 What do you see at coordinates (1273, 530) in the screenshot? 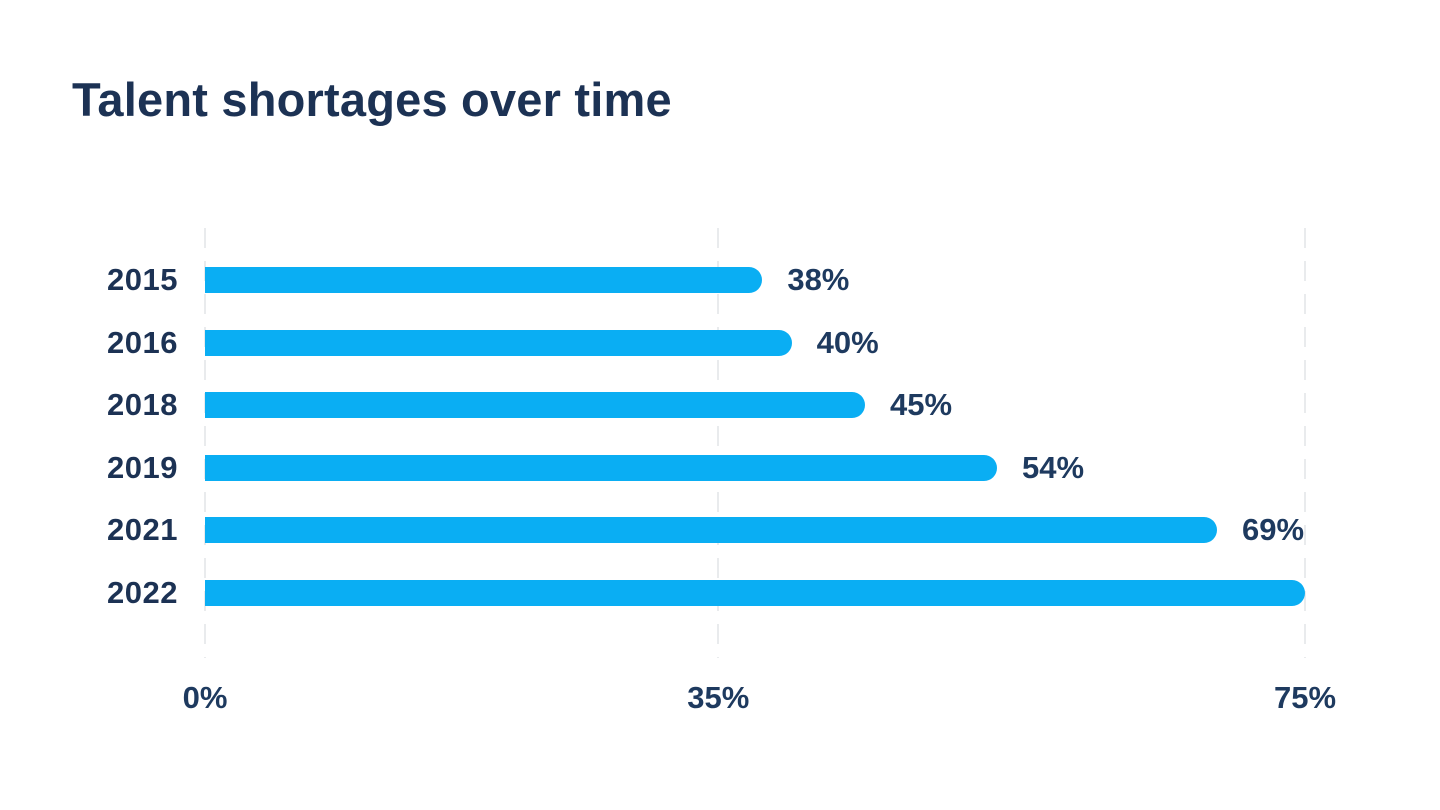
I see `value-label-2021: 69%` at bounding box center [1273, 530].